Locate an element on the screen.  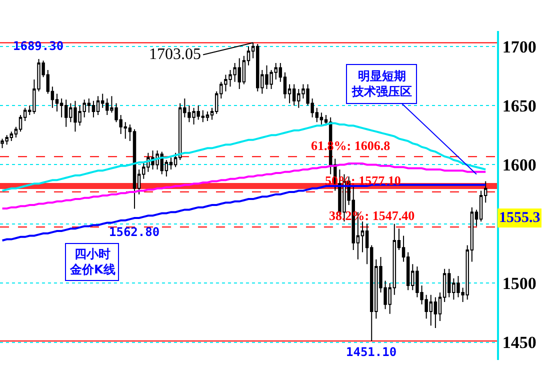
y-tick-label: 1700 is located at coordinates (519, 46).